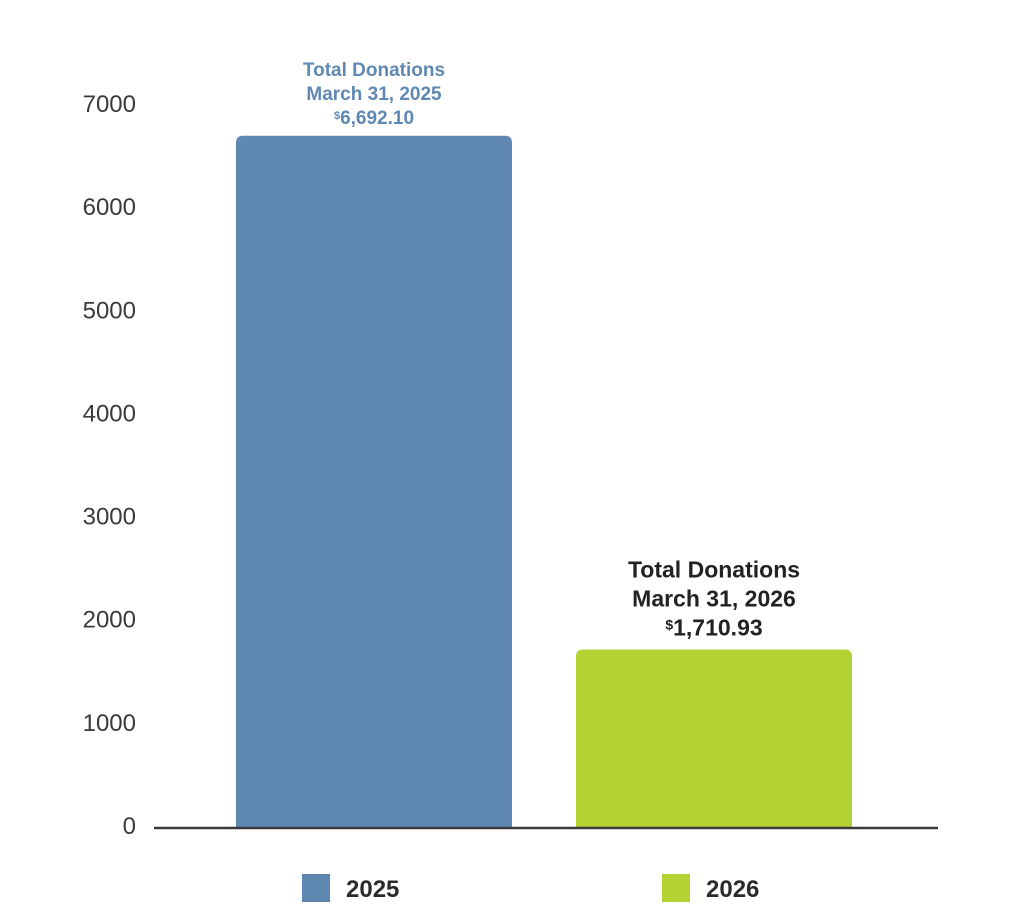 This screenshot has width=1024, height=913. Describe the element at coordinates (676, 888) in the screenshot. I see `legend-swatch-2026` at that location.